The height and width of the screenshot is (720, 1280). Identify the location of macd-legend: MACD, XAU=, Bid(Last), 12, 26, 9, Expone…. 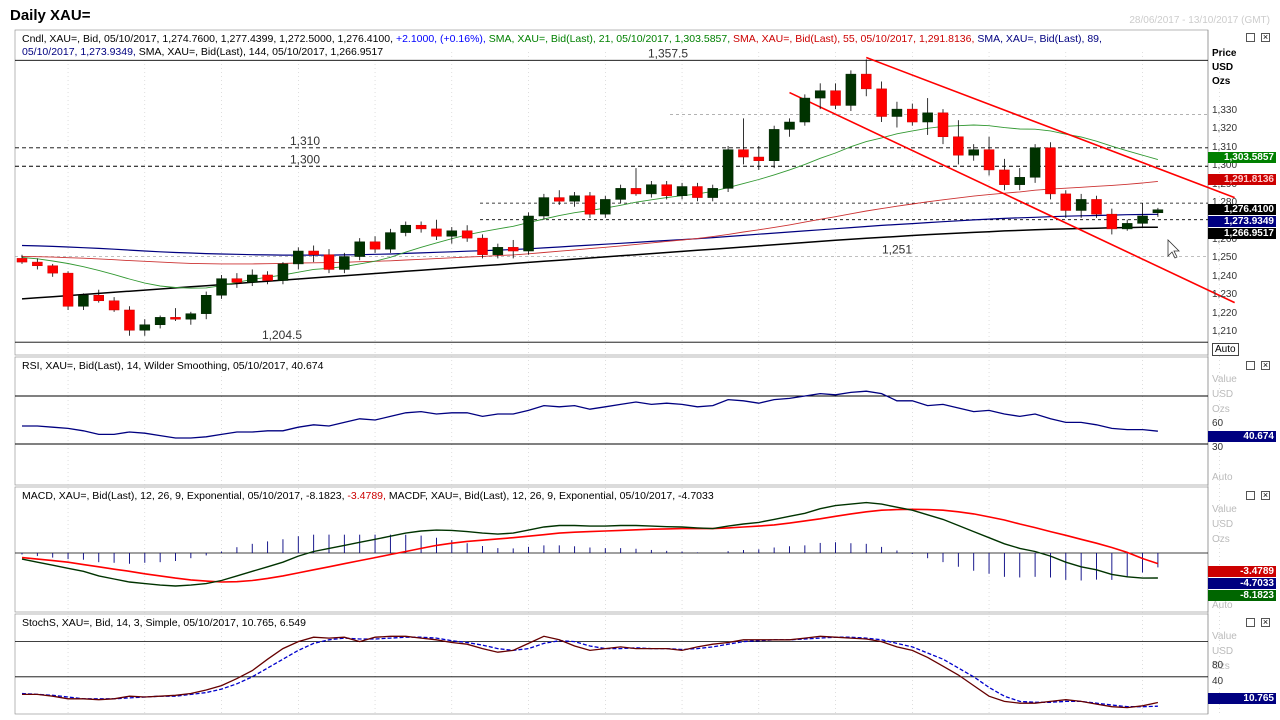
(368, 496).